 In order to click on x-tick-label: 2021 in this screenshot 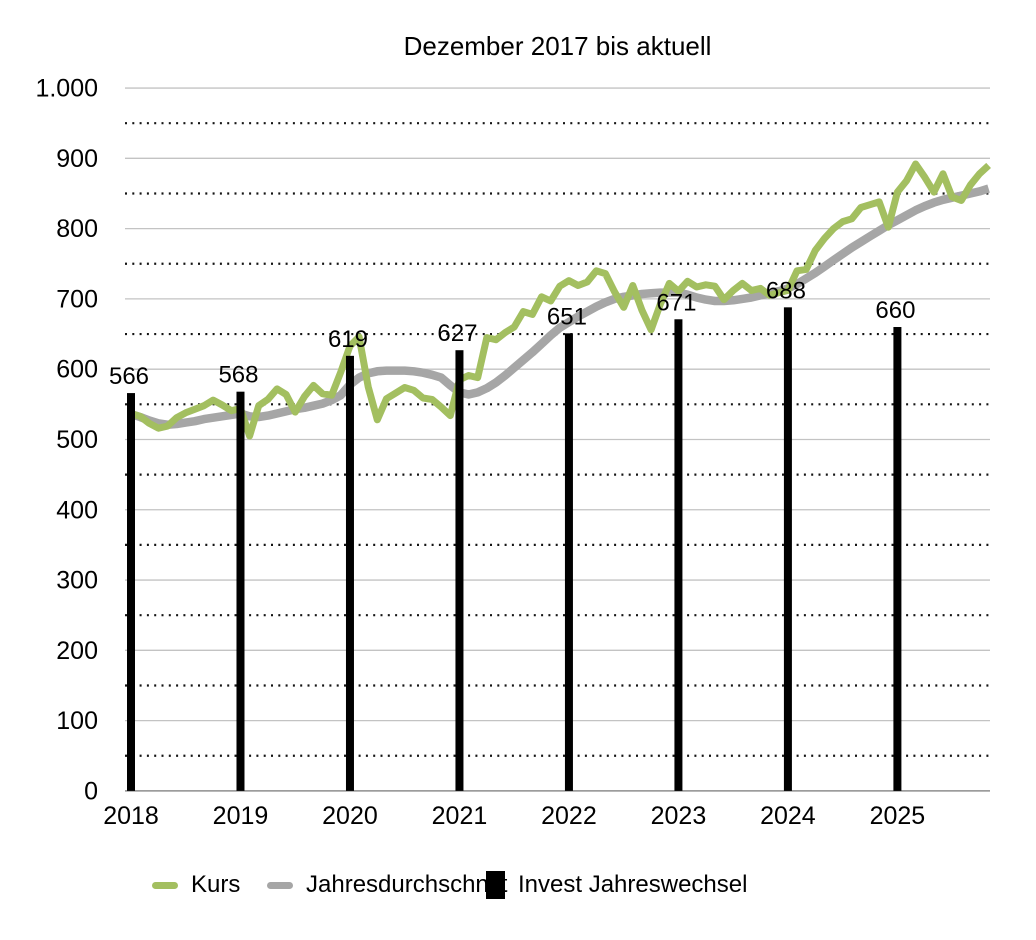, I will do `click(460, 816)`.